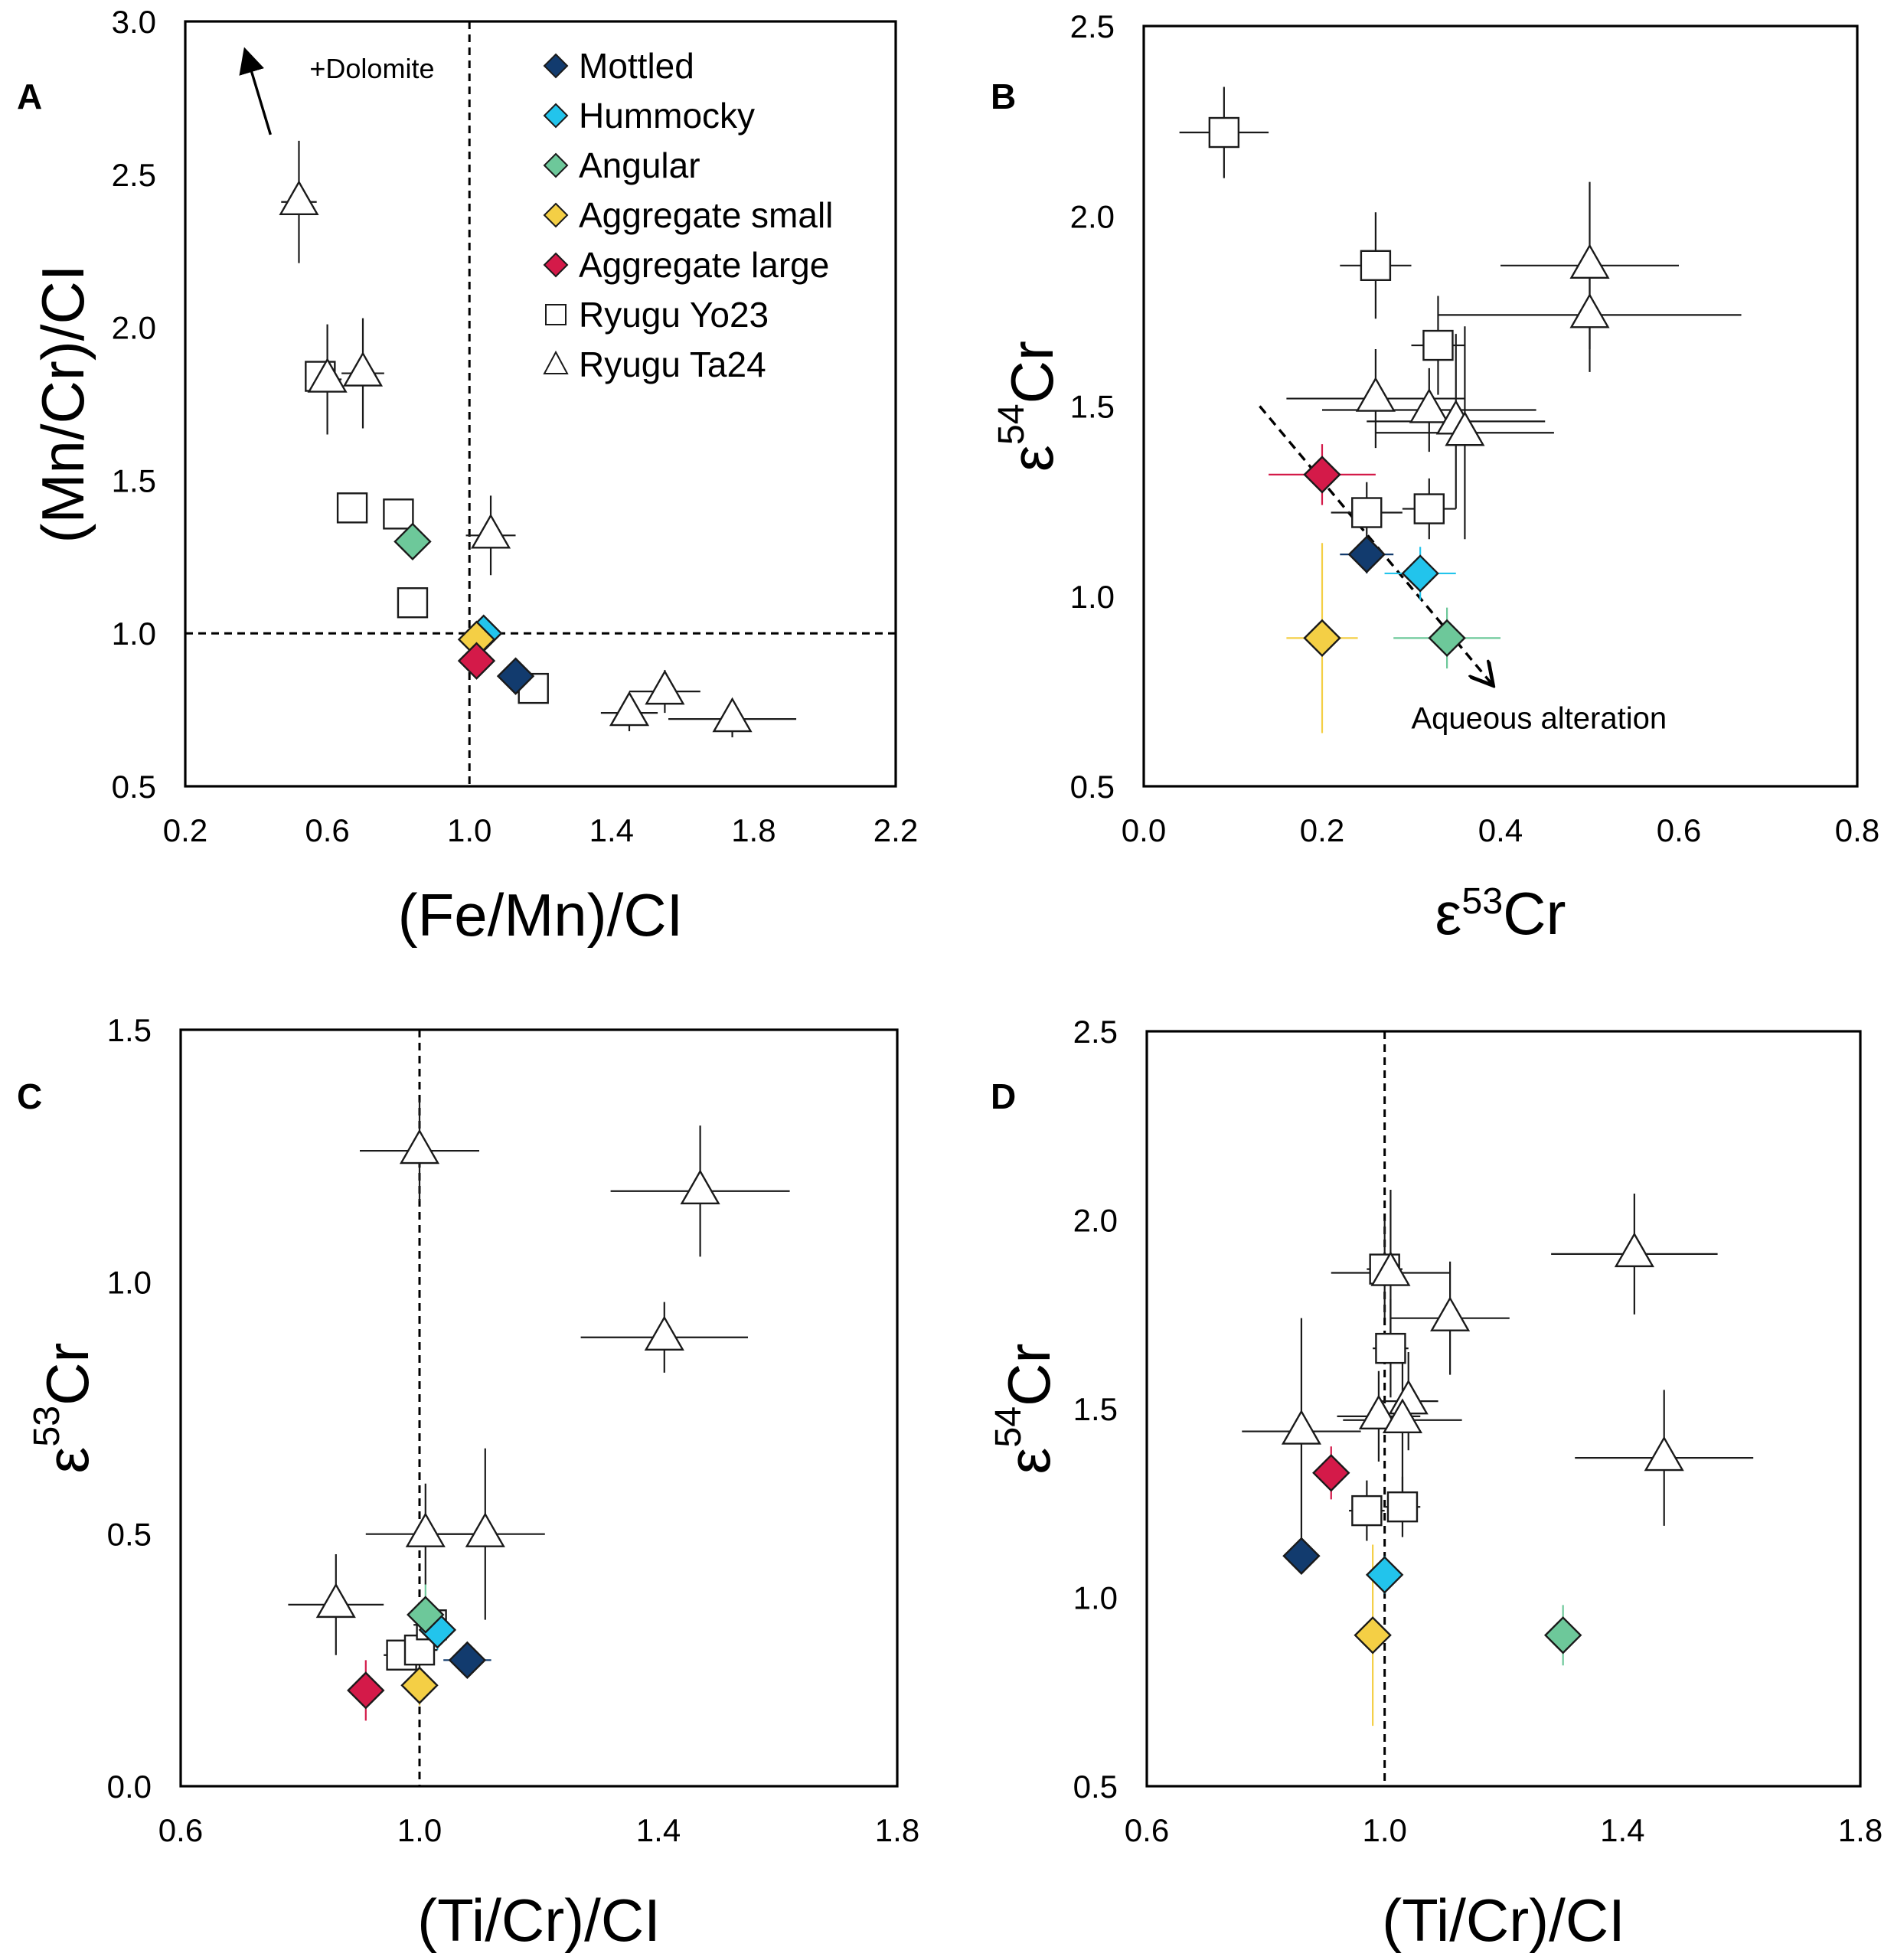 The width and height of the screenshot is (1894, 1960). I want to click on legend-label: Aggregate large, so click(704, 265).